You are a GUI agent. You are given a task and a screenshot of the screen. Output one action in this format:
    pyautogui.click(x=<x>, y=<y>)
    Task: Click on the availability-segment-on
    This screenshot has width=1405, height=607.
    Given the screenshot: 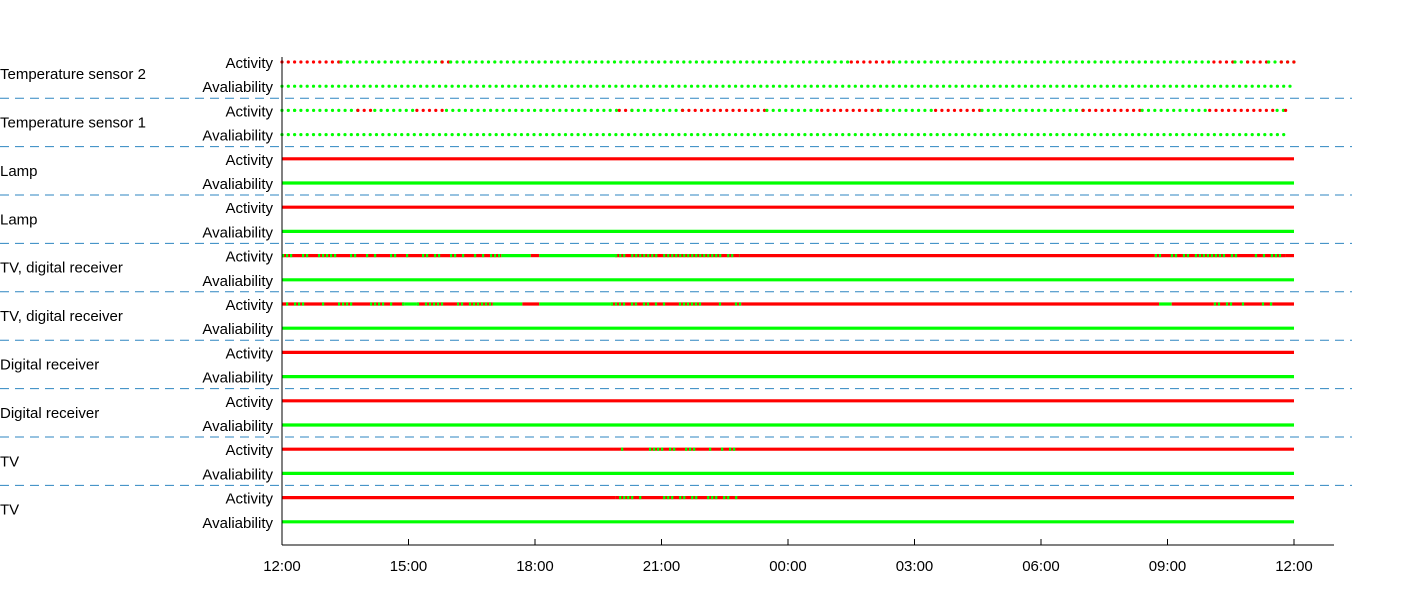 What is the action you would take?
    pyautogui.click(x=783, y=135)
    